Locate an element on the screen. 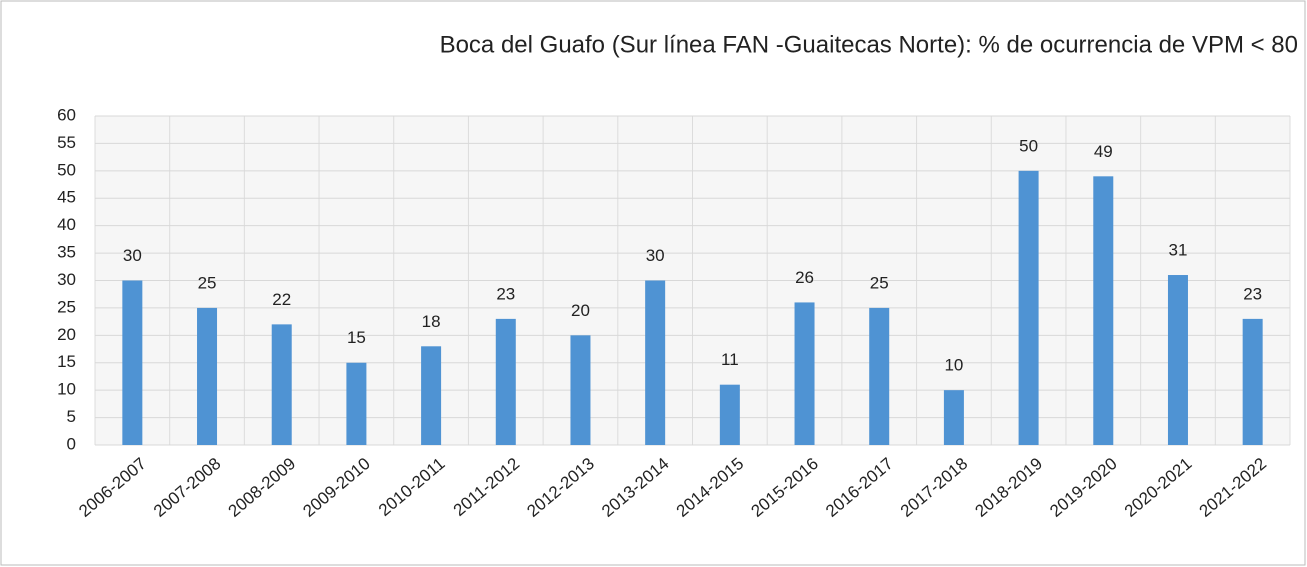 The width and height of the screenshot is (1307, 567). y-tick-label: 15 is located at coordinates (66, 361).